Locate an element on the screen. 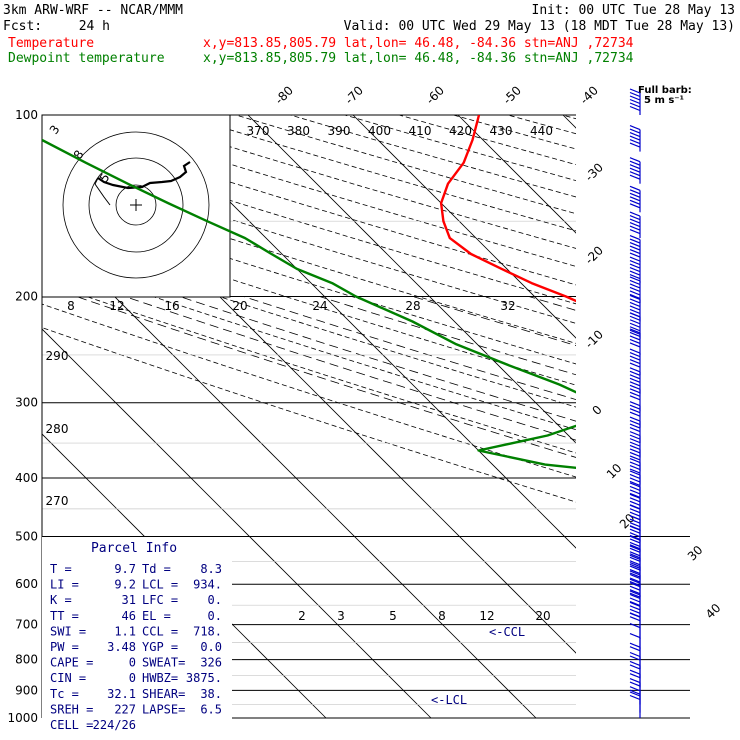 The image size is (740, 740). parcel-info-cell: 718. is located at coordinates (207, 631).